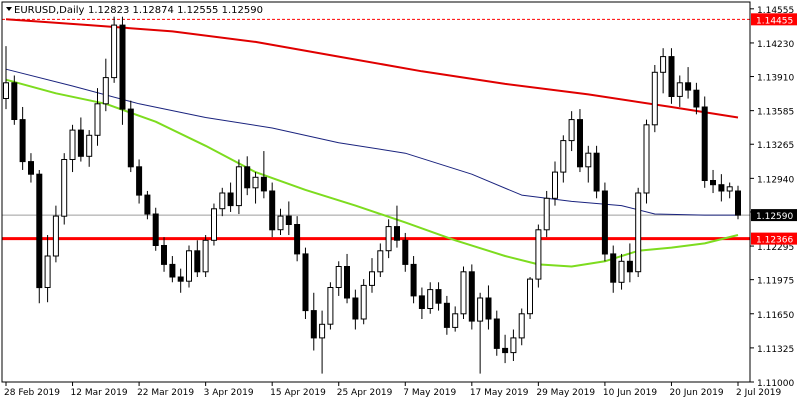  I want to click on y-tick-label: 1.11000, so click(775, 384).